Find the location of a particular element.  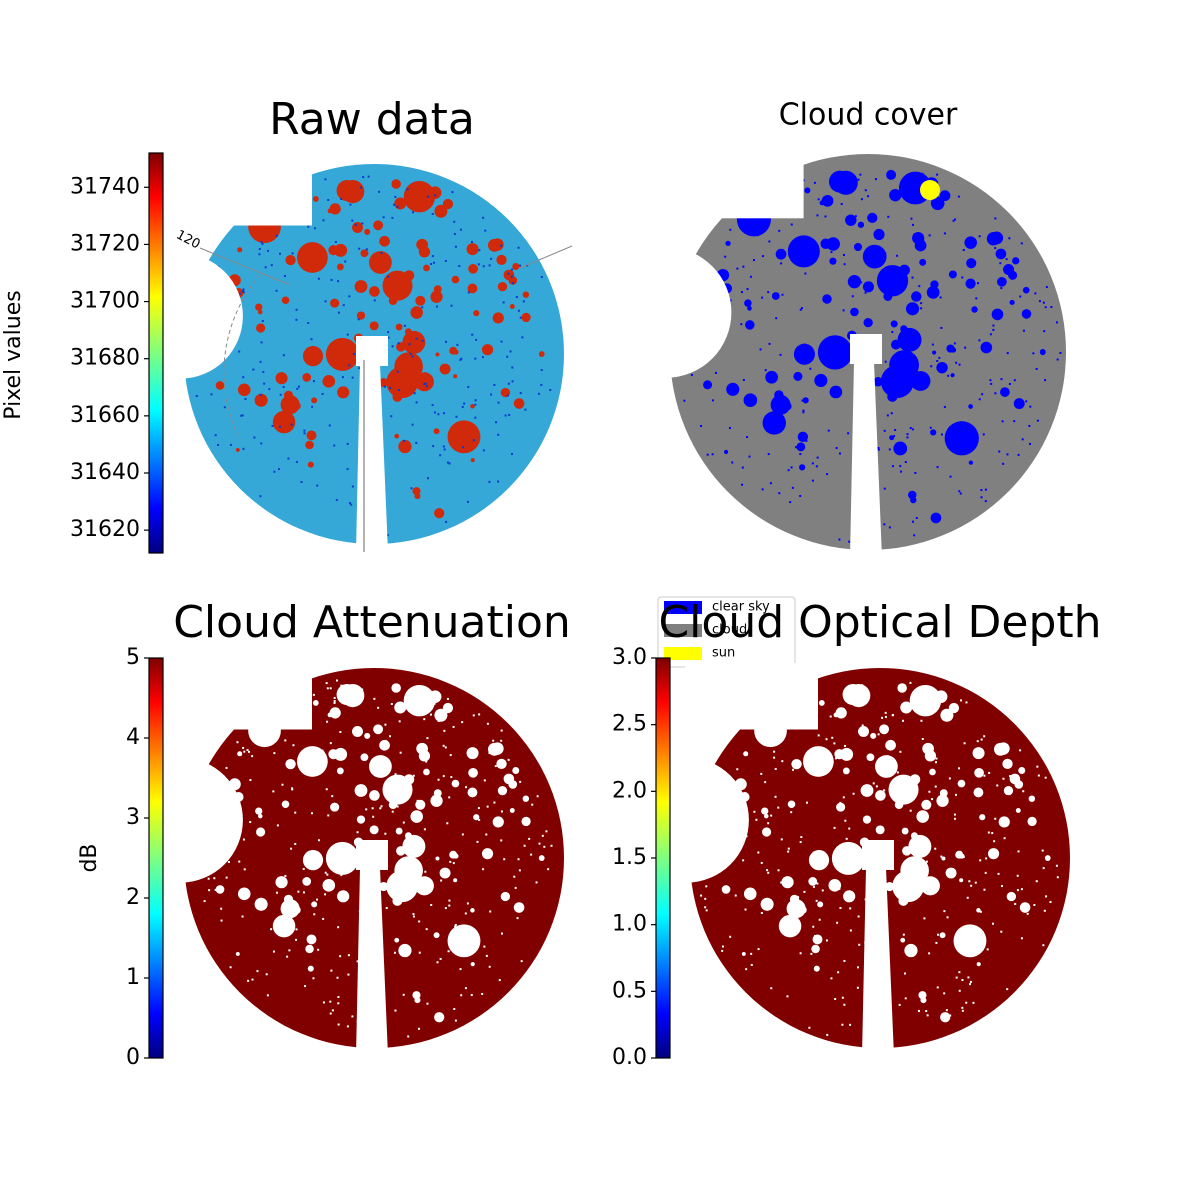

sky-image is located at coordinates (340, 355).